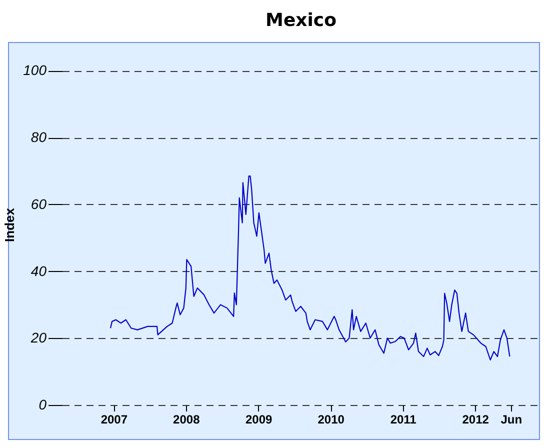 This screenshot has height=448, width=547. What do you see at coordinates (38, 204) in the screenshot?
I see `y-tick-label: 60` at bounding box center [38, 204].